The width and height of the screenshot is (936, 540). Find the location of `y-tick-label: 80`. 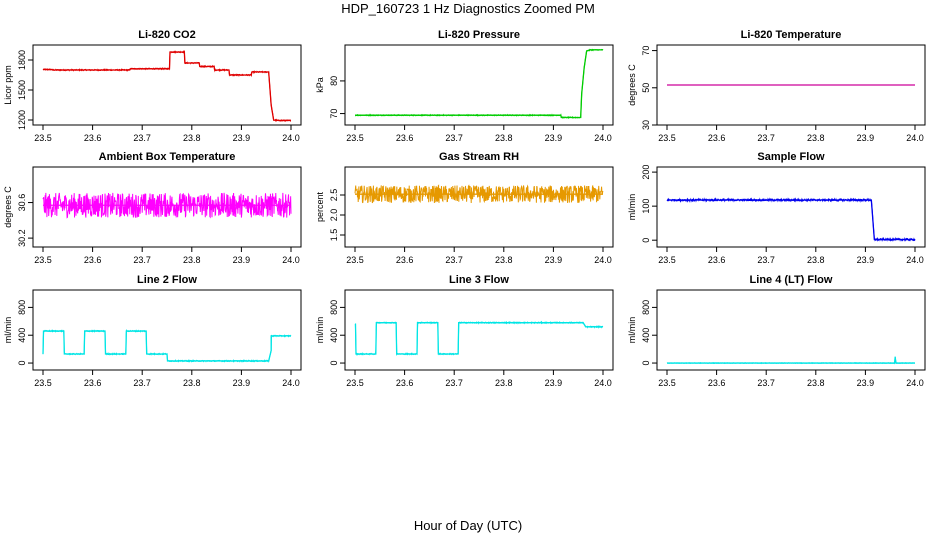

y-tick-label: 80 is located at coordinates (334, 81).